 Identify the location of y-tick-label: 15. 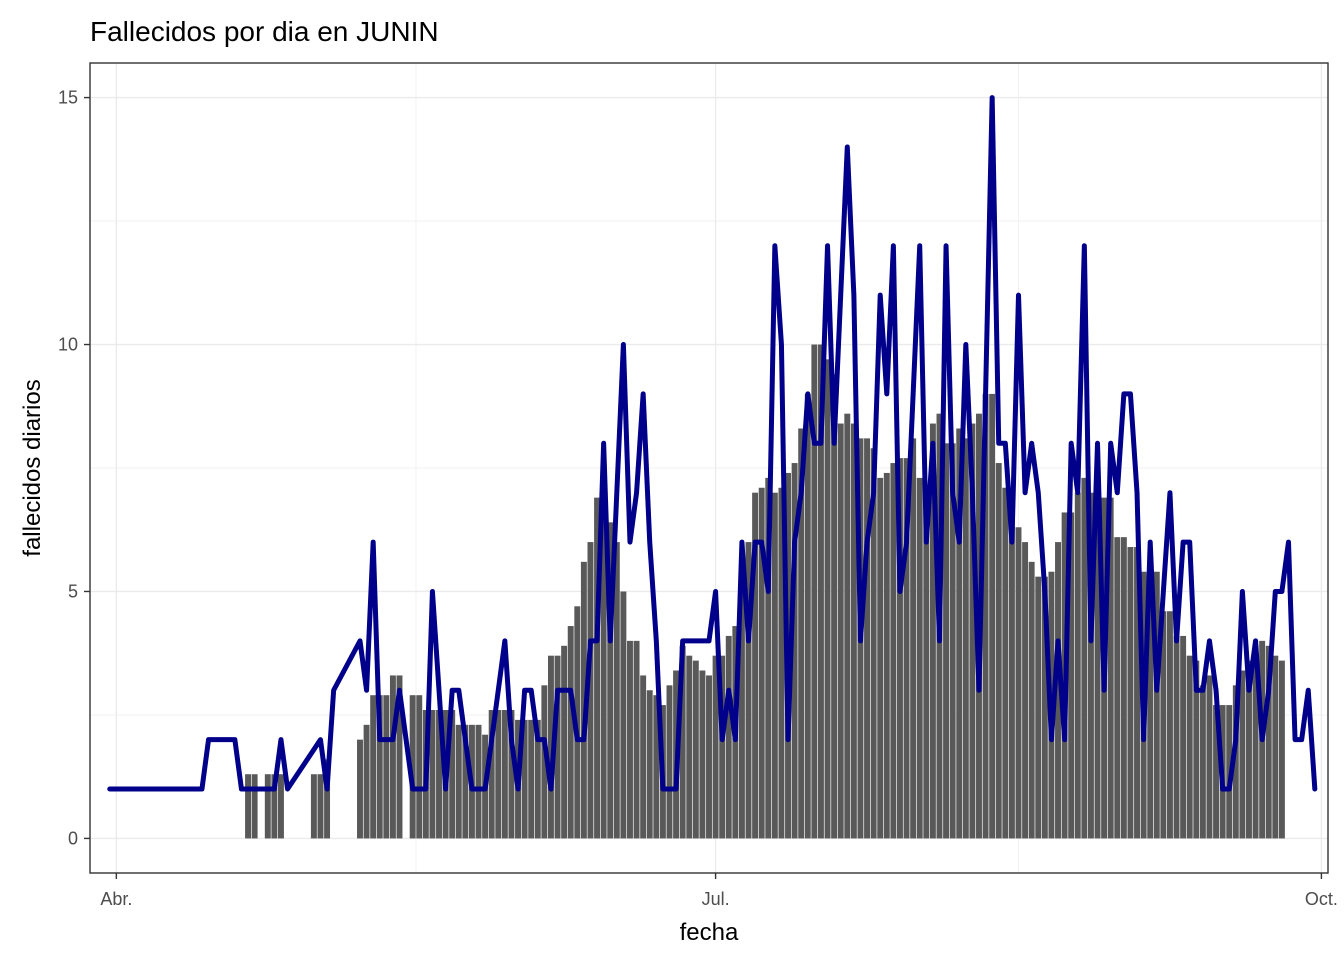
(68, 98).